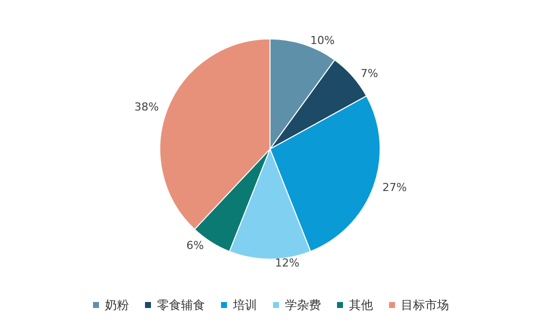 The height and width of the screenshot is (324, 540). I want to click on data-label: 10%, so click(322, 40).